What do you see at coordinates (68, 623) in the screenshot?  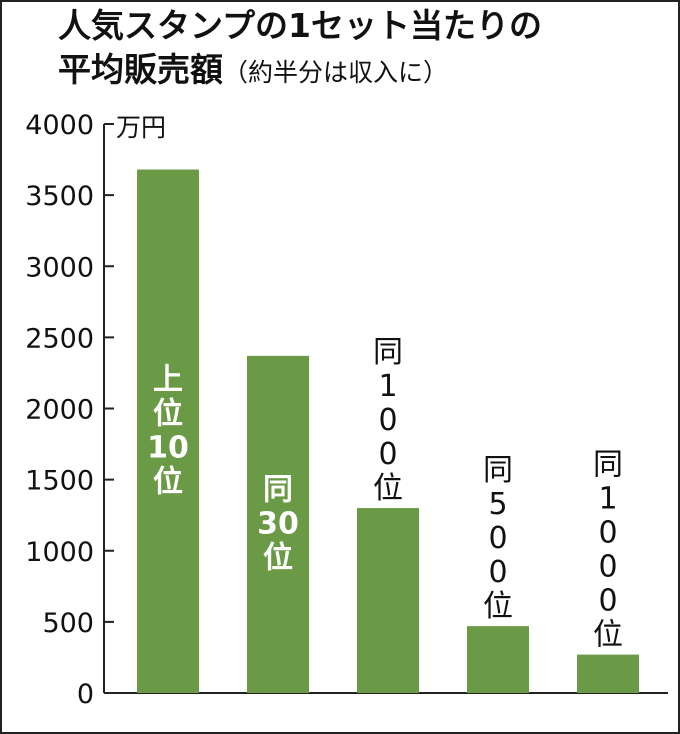 I see `y-tick-label: 500` at bounding box center [68, 623].